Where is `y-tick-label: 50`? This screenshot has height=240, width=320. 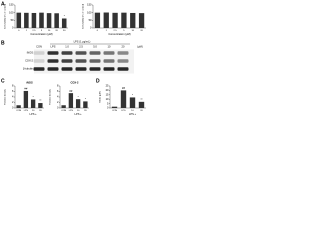
y-tick-label: 50 is located at coordinates (90, 20).